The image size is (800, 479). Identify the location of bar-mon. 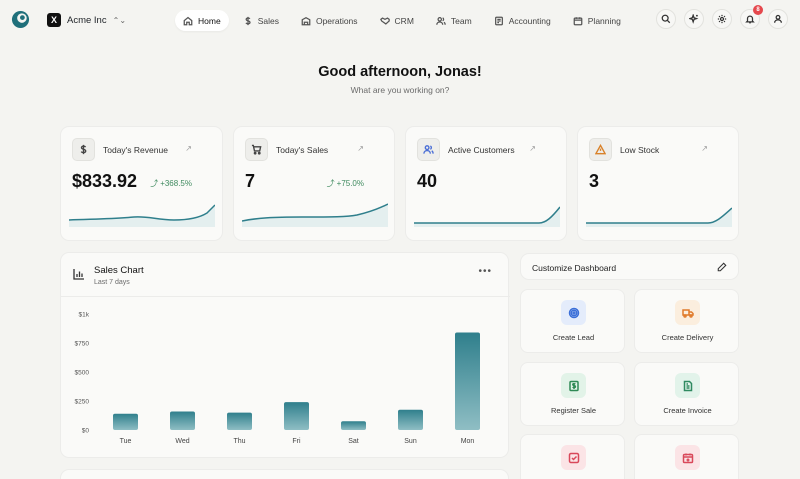
(467, 381).